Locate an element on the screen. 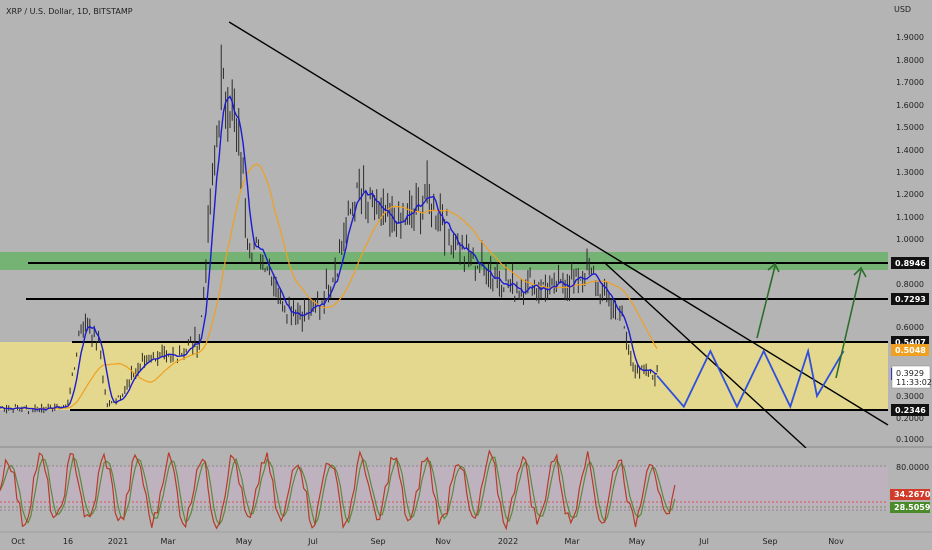  x-tick-6: Sep is located at coordinates (377, 541).